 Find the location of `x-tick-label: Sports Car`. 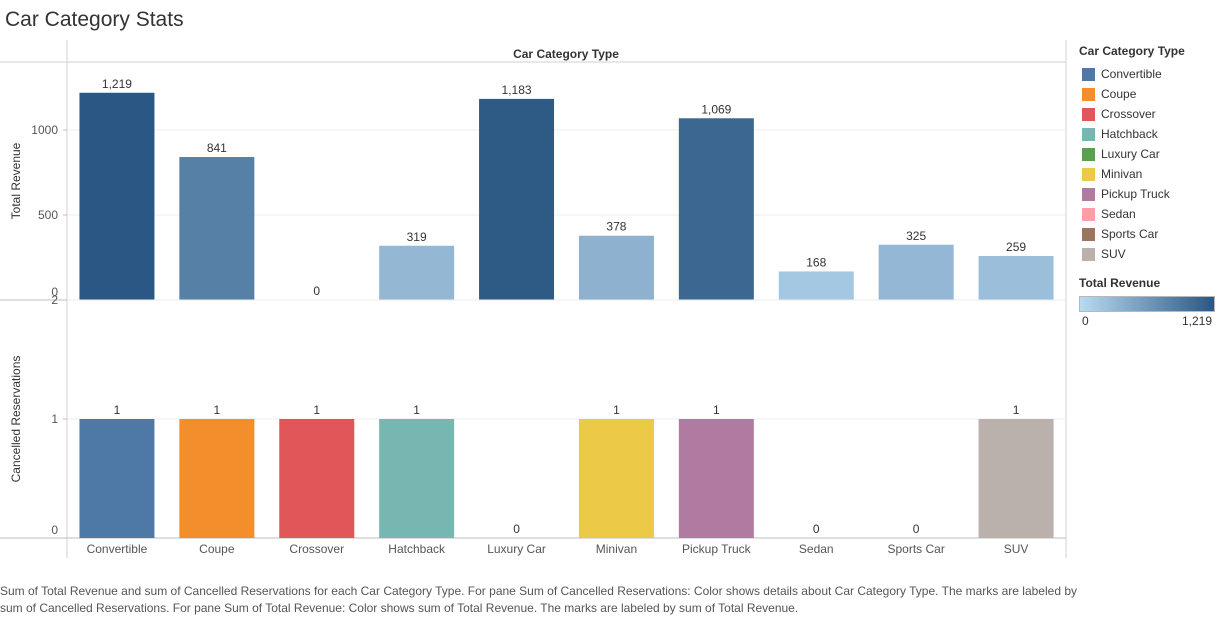

x-tick-label: Sports Car is located at coordinates (915, 549).